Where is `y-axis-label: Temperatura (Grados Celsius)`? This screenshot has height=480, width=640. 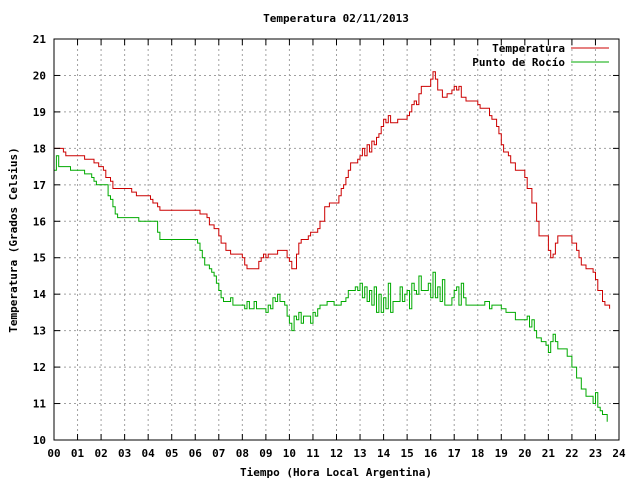 y-axis-label: Temperatura (Grados Celsius) is located at coordinates (13, 239).